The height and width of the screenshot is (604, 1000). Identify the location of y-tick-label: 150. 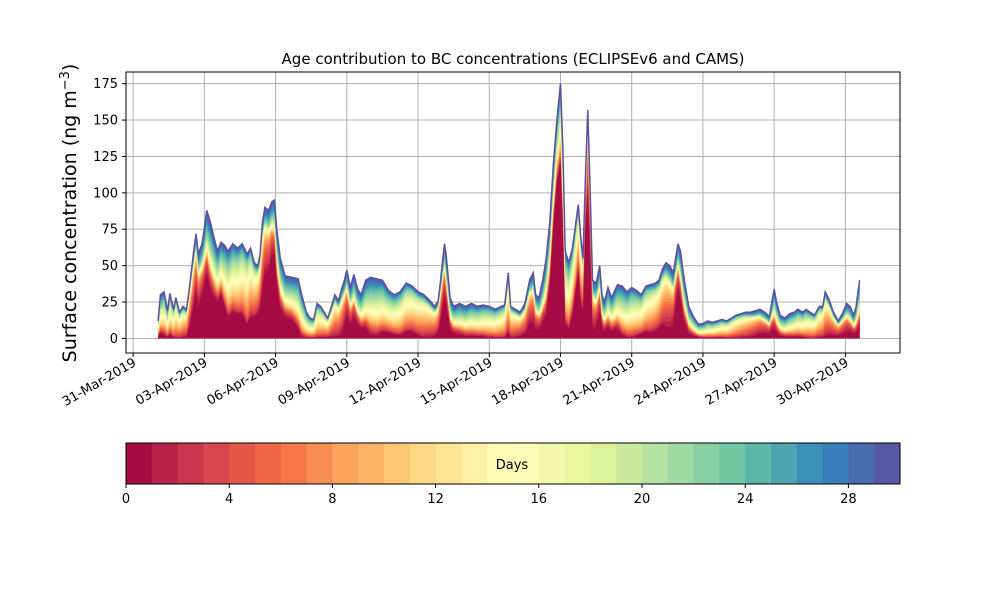
(105, 121).